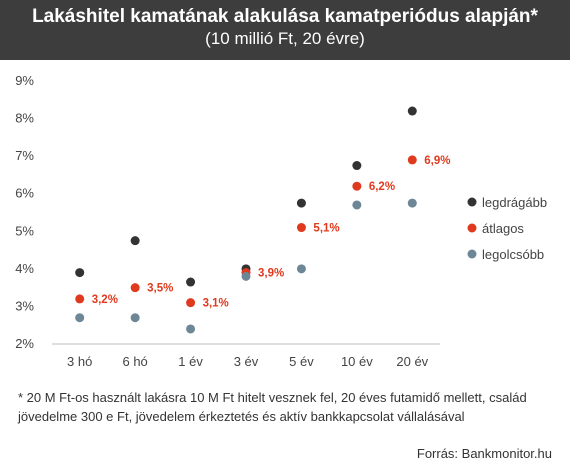 Image resolution: width=570 pixels, height=476 pixels. I want to click on legend: legdrágább átlagos legolcsóbb, so click(507, 228).